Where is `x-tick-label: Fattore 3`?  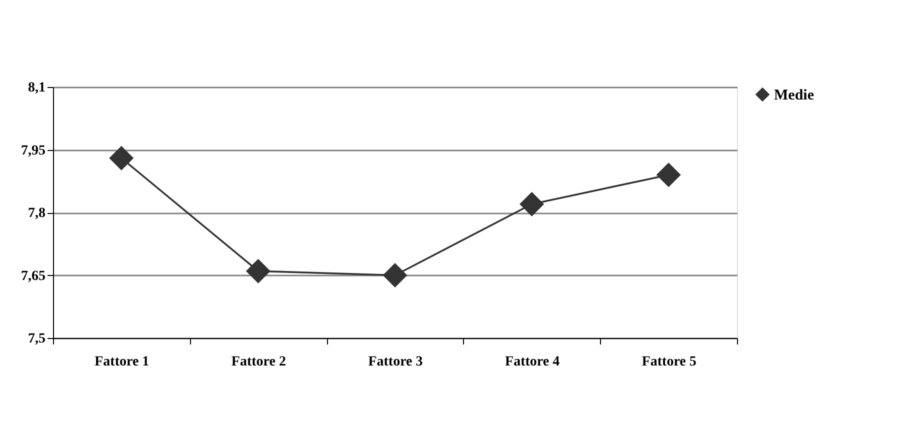 x-tick-label: Fattore 3 is located at coordinates (395, 362).